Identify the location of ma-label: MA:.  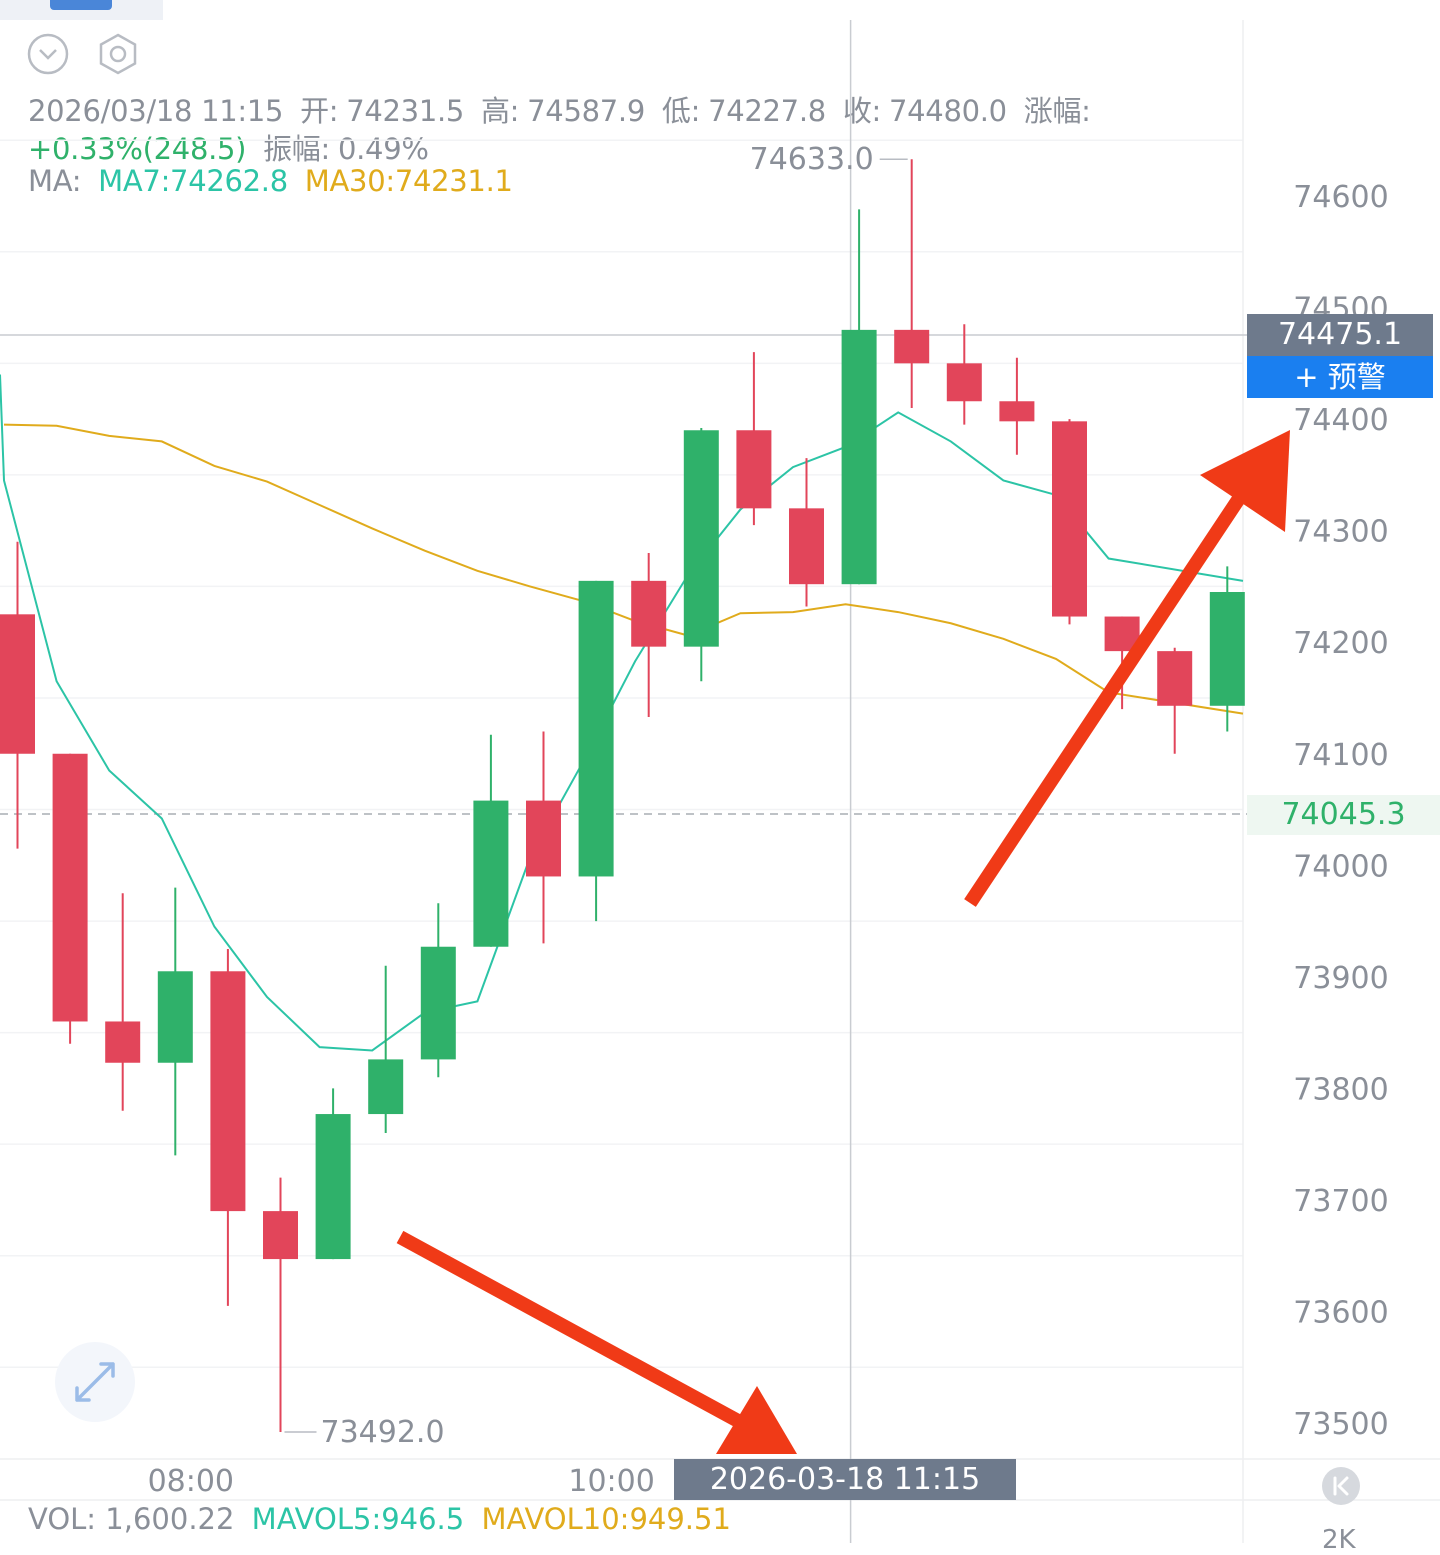
(55, 181).